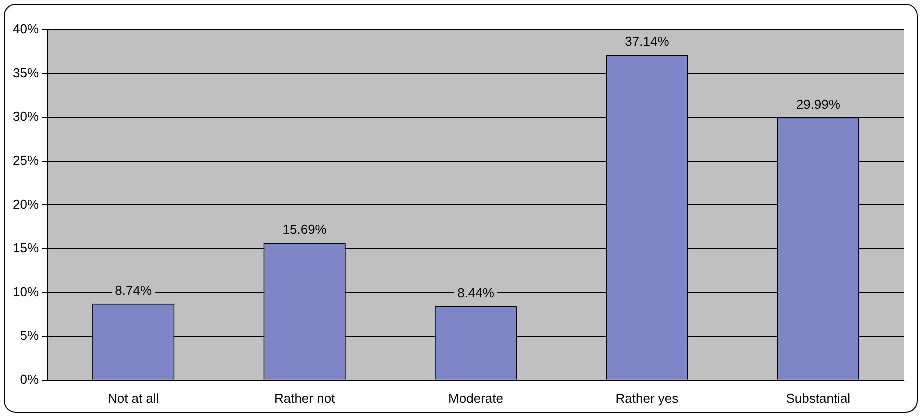 This screenshot has height=419, width=924. What do you see at coordinates (476, 293) in the screenshot?
I see `data-label: 8.44%` at bounding box center [476, 293].